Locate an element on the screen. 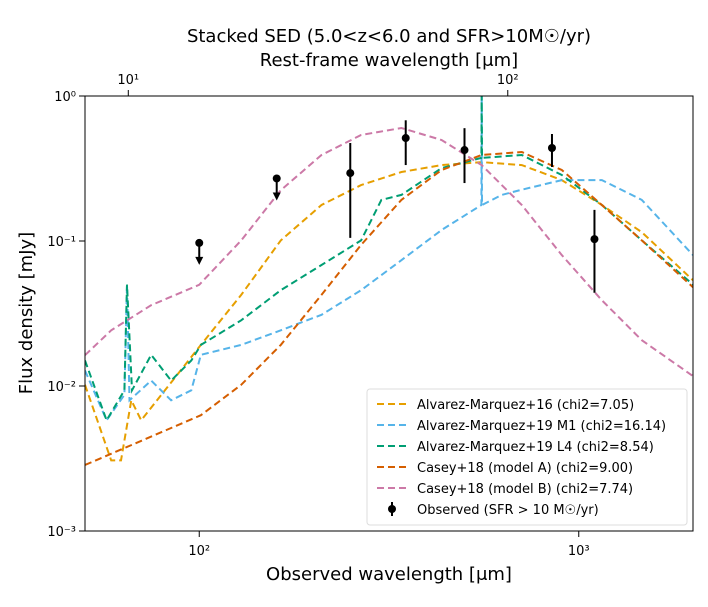 This screenshot has width=708, height=607. legend-label: Alvarez-Marquez+16 (chi2=7.05) is located at coordinates (525, 405).